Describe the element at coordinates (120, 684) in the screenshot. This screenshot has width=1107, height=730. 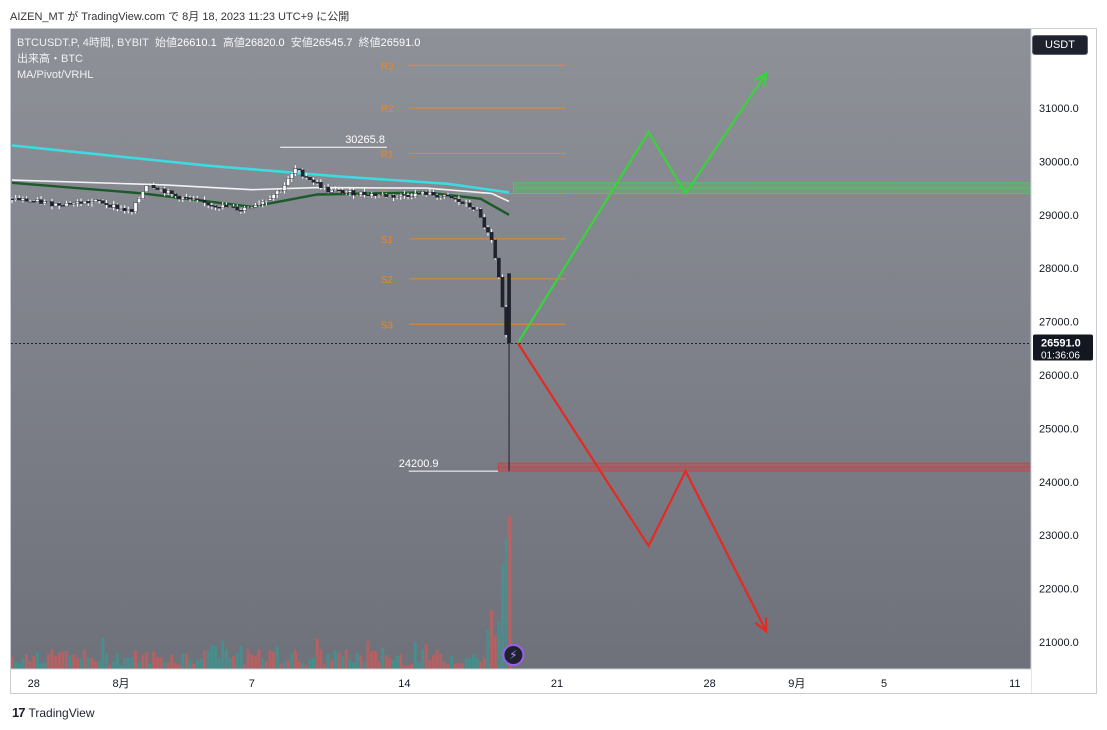
I see `time-tick-label: 8月` at that location.